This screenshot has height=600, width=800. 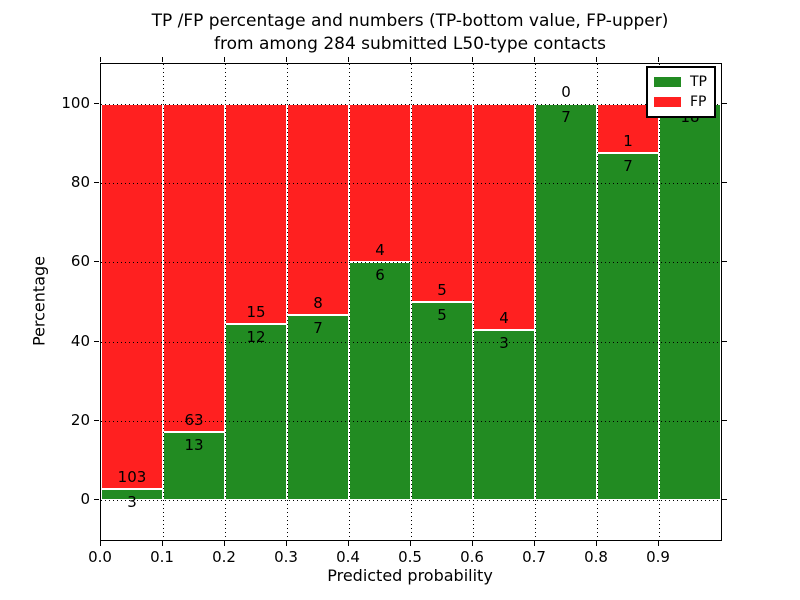 What do you see at coordinates (667, 102) in the screenshot?
I see `fp-color-swatch` at bounding box center [667, 102].